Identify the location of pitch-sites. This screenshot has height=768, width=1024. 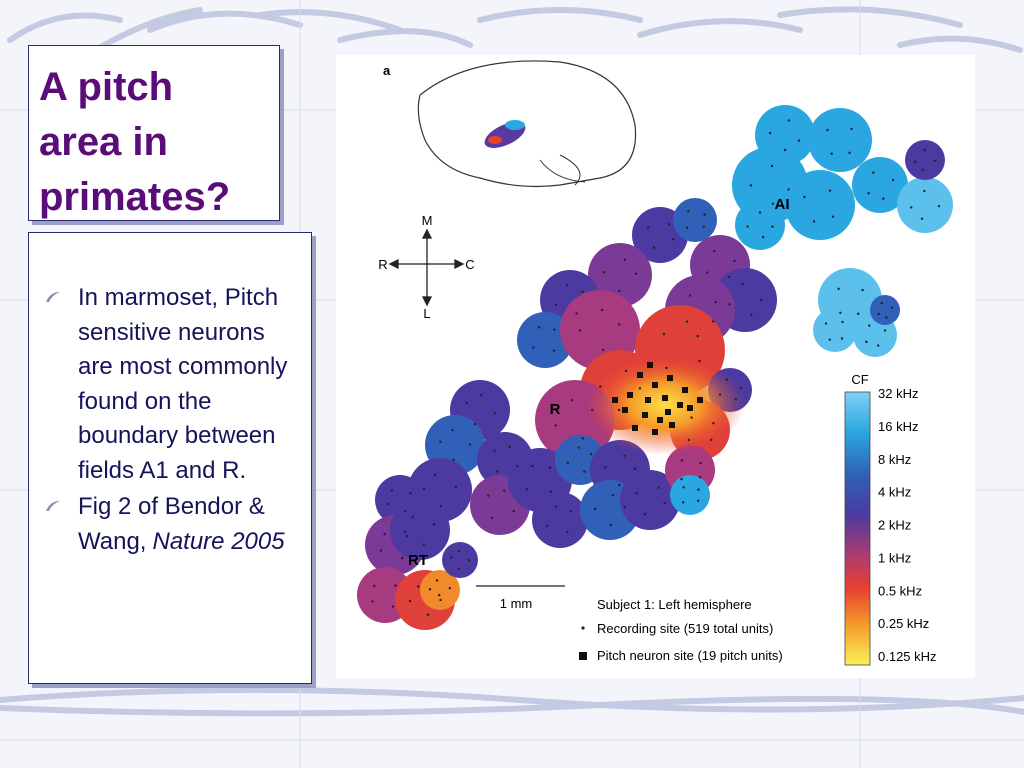
(657, 398).